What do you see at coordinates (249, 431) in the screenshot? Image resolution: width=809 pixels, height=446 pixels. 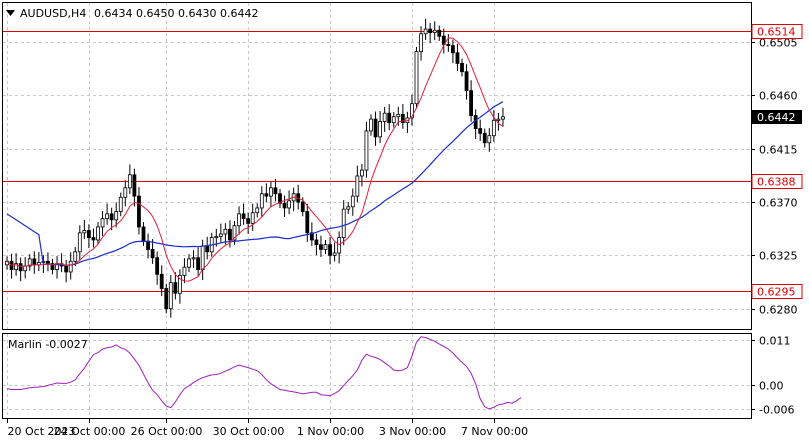 I see `time-tick-label: 30 Oct 00:00` at bounding box center [249, 431].